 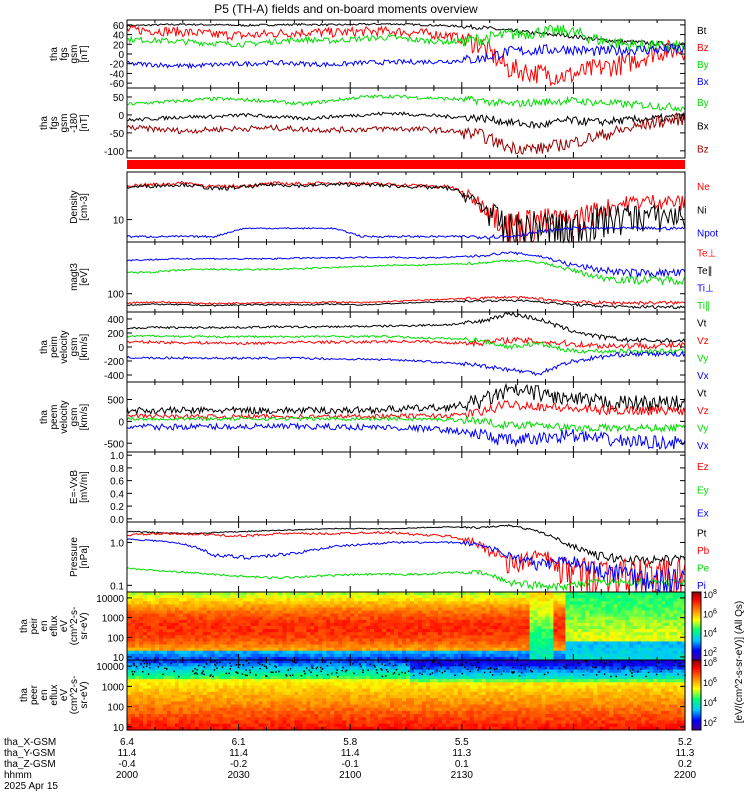 I want to click on ylabel-peer_eflux-2: en, so click(x=44, y=694).